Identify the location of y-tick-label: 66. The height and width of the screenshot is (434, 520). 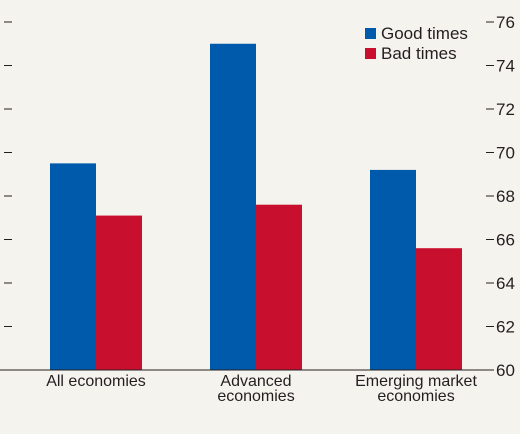
(505, 240).